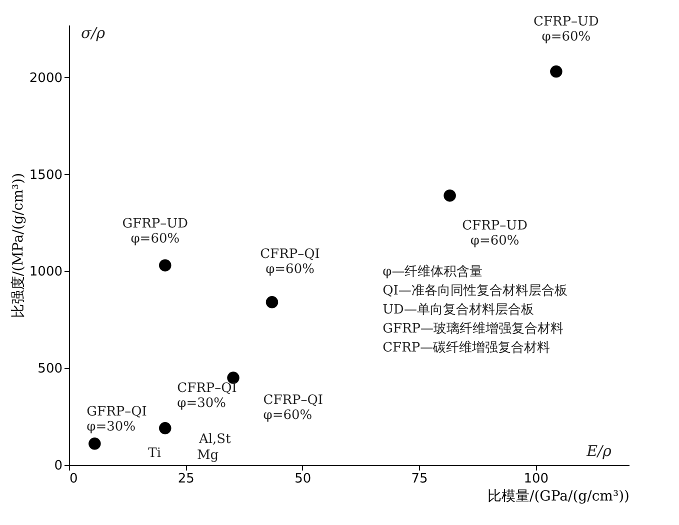 The width and height of the screenshot is (679, 525). Describe the element at coordinates (536, 479) in the screenshot. I see `x-tick-label: 100` at that location.